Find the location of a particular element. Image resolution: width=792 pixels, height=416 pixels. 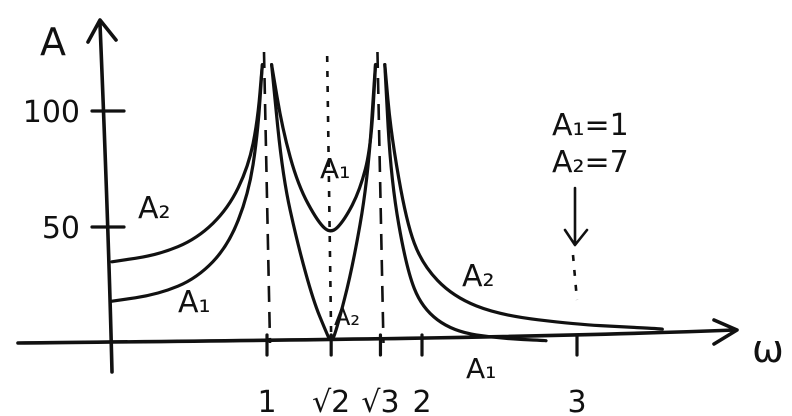

annotation-a2: A₂=7 is located at coordinates (590, 162).